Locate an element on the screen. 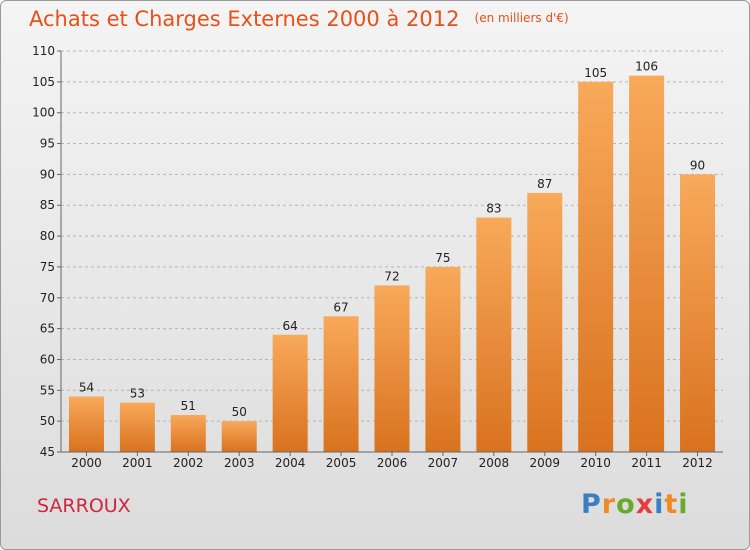 Image resolution: width=750 pixels, height=550 pixels. bar-value-label: 75 is located at coordinates (442, 258).